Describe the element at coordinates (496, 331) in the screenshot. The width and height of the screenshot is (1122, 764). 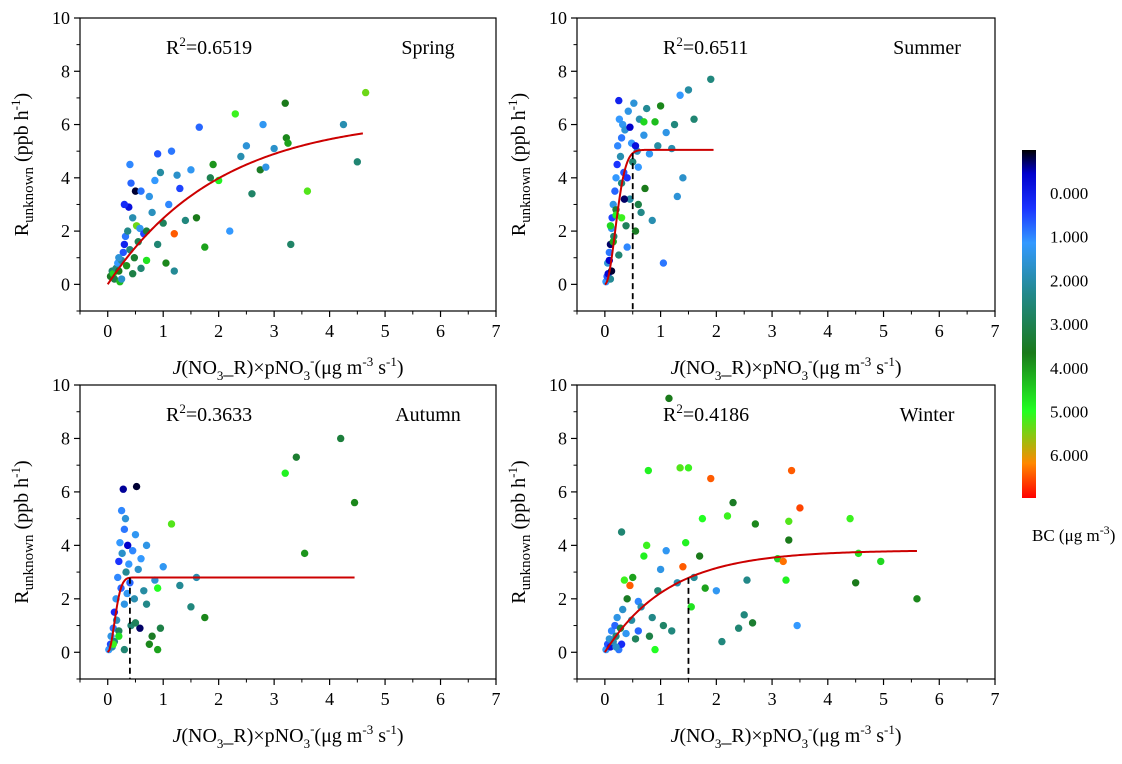
I see `x-tick-label: 7` at that location.